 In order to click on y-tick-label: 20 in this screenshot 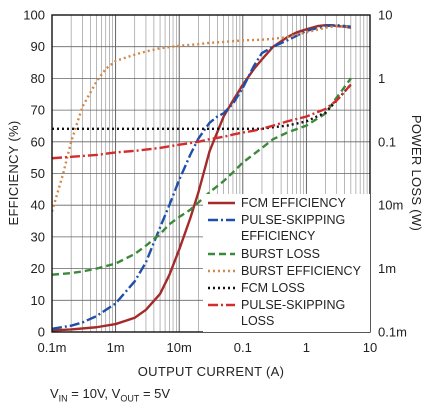, I will do `click(38, 268)`.